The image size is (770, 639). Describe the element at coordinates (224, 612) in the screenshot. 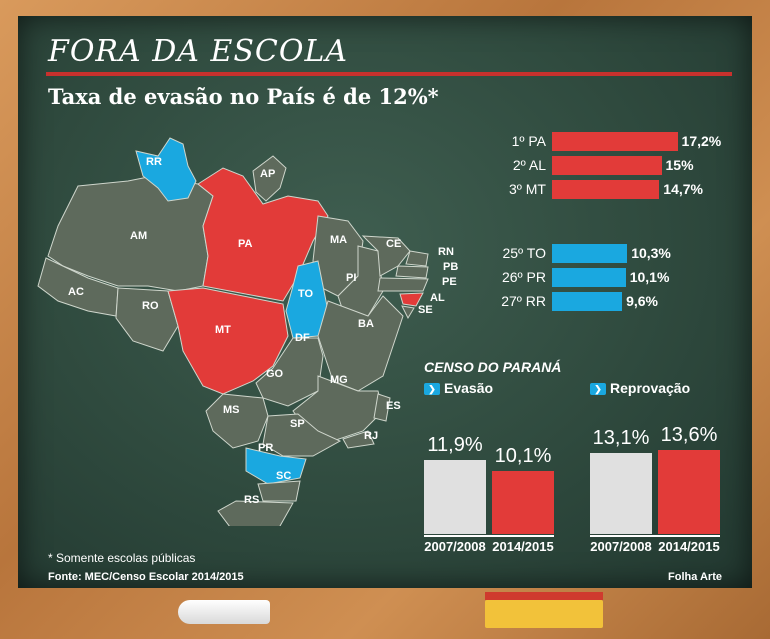

I see `chalk-stick` at that location.